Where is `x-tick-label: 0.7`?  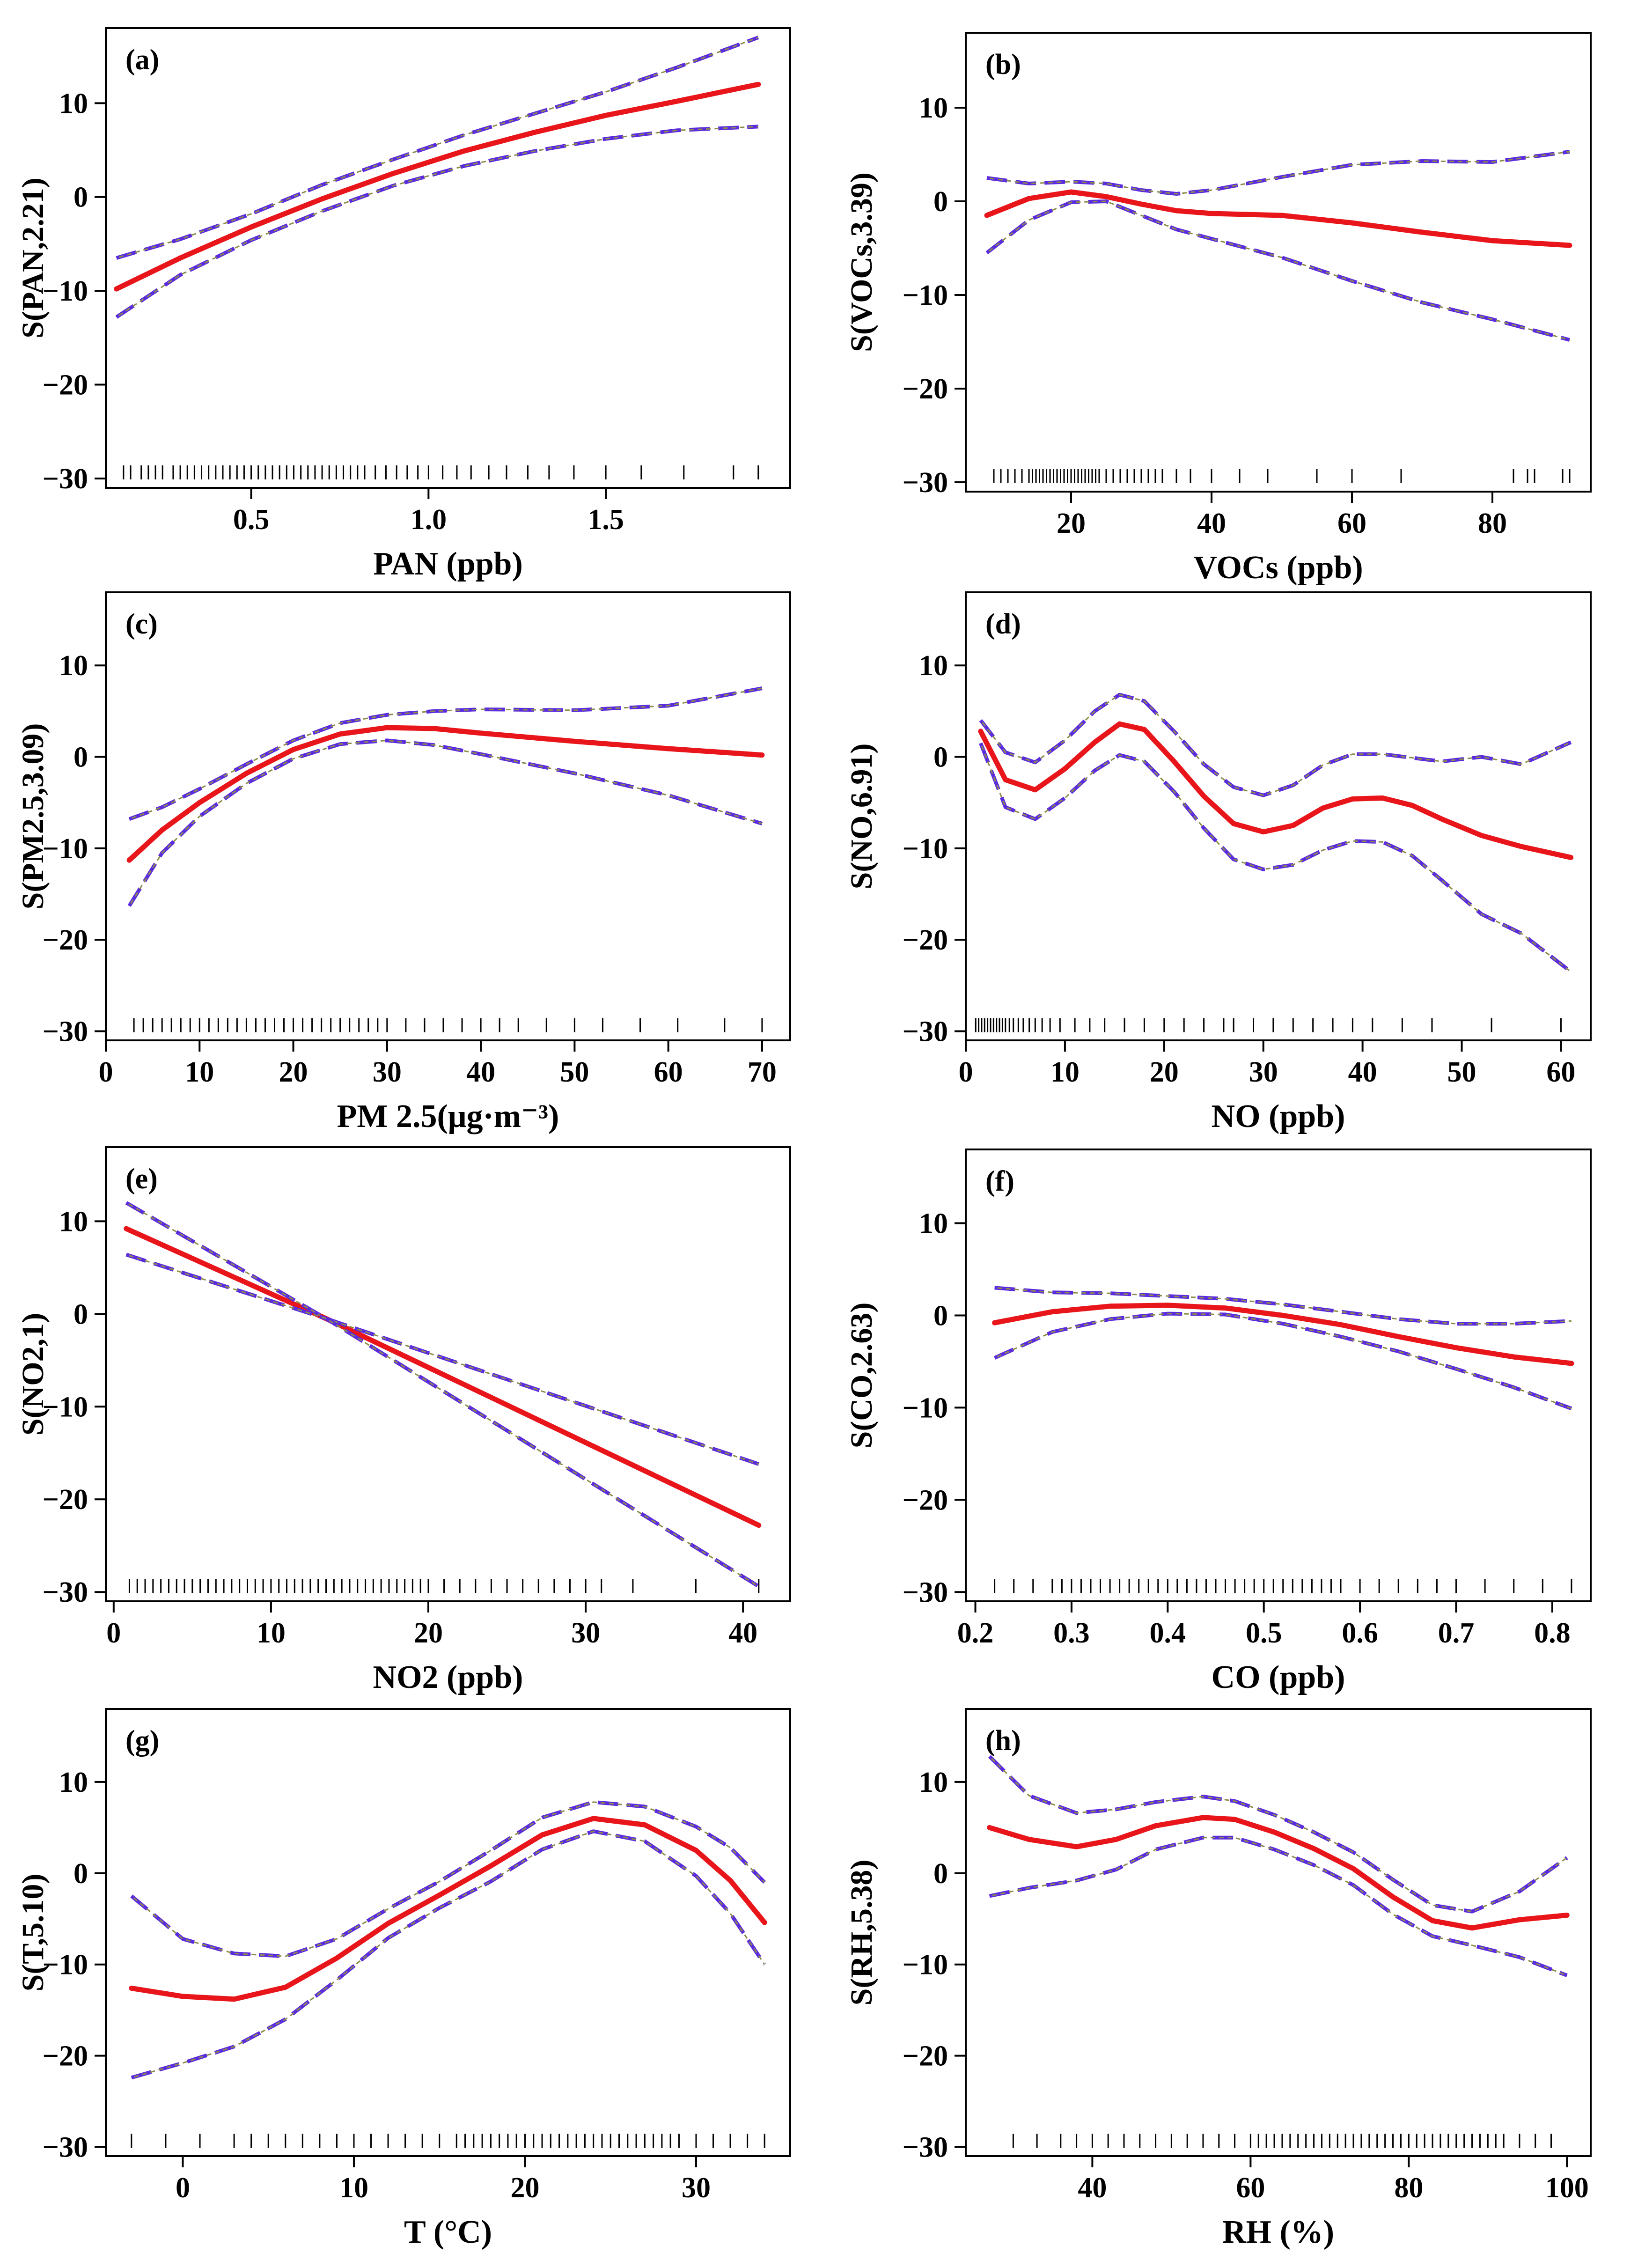
x-tick-label: 0.7 is located at coordinates (1456, 1633).